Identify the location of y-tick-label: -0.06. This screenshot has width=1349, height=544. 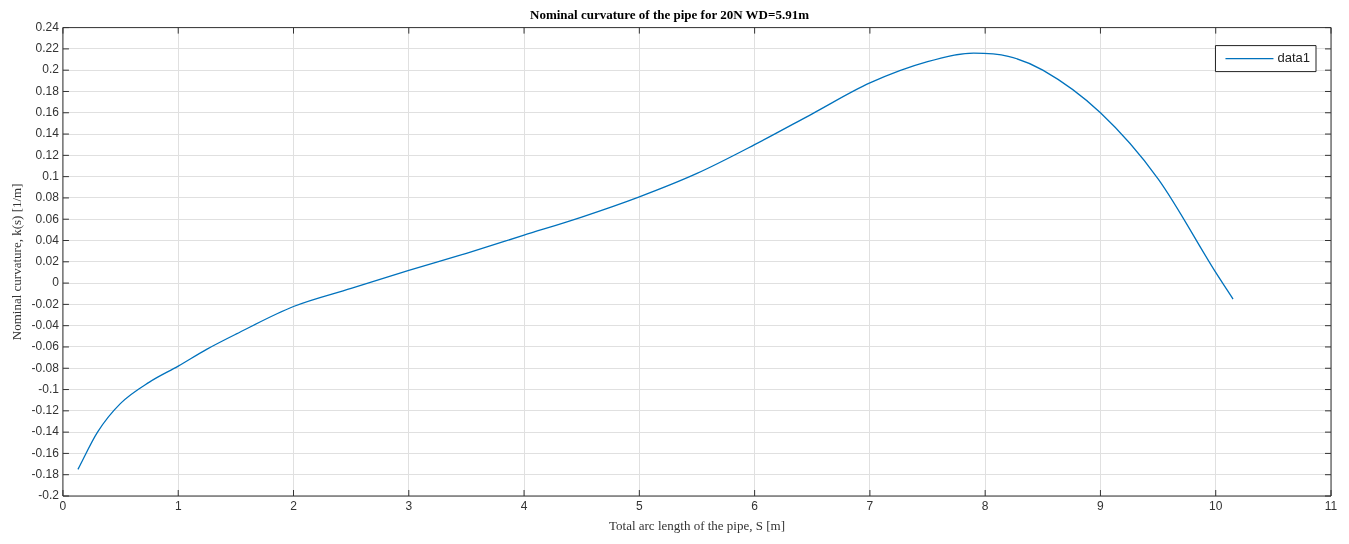
(45, 346).